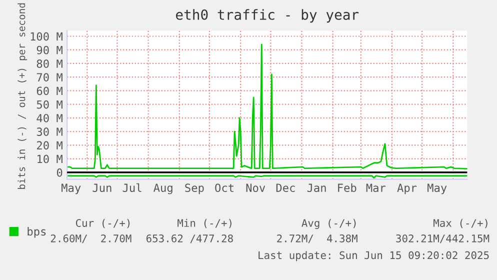 The image size is (497, 280). I want to click on text: Avg (-/+), so click(329, 224).